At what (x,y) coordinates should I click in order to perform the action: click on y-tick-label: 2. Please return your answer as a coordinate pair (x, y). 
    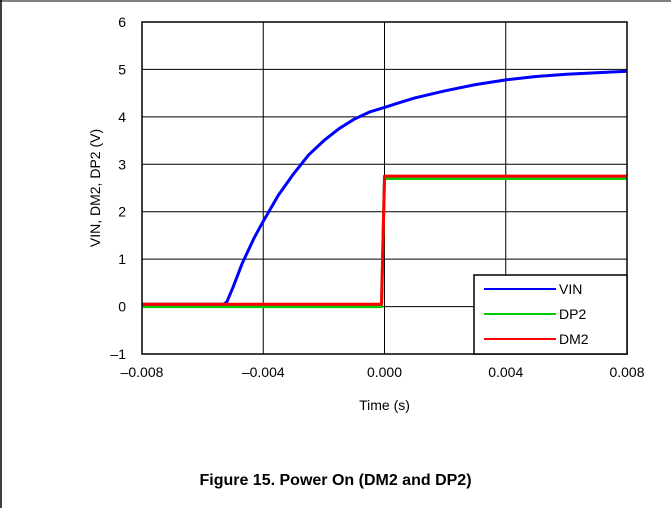
    Looking at the image, I should click on (122, 212).